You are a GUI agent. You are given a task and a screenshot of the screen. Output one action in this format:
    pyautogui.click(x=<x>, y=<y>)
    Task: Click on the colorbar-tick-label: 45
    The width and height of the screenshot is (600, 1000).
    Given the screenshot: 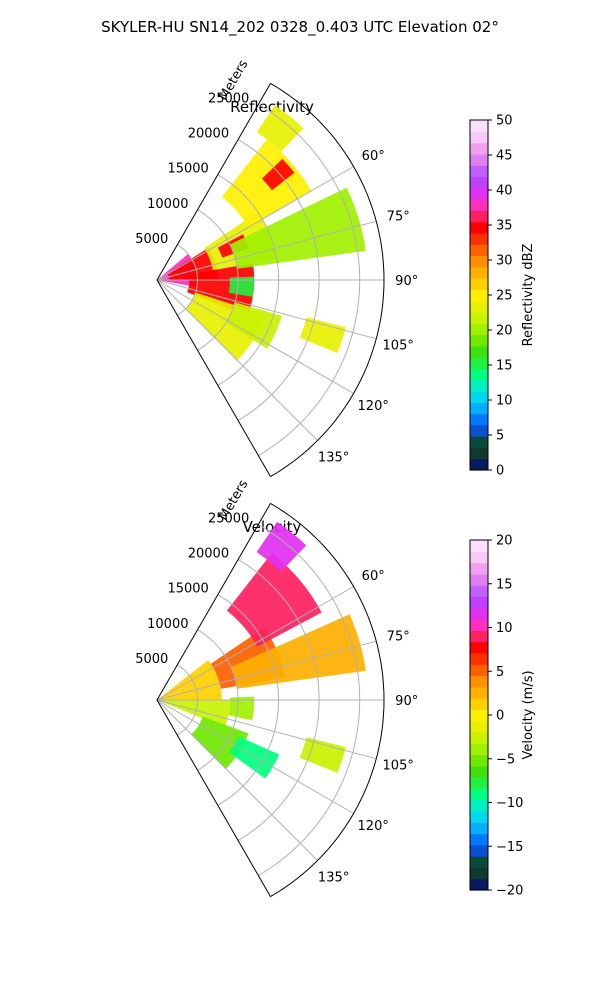 What is the action you would take?
    pyautogui.click(x=504, y=156)
    